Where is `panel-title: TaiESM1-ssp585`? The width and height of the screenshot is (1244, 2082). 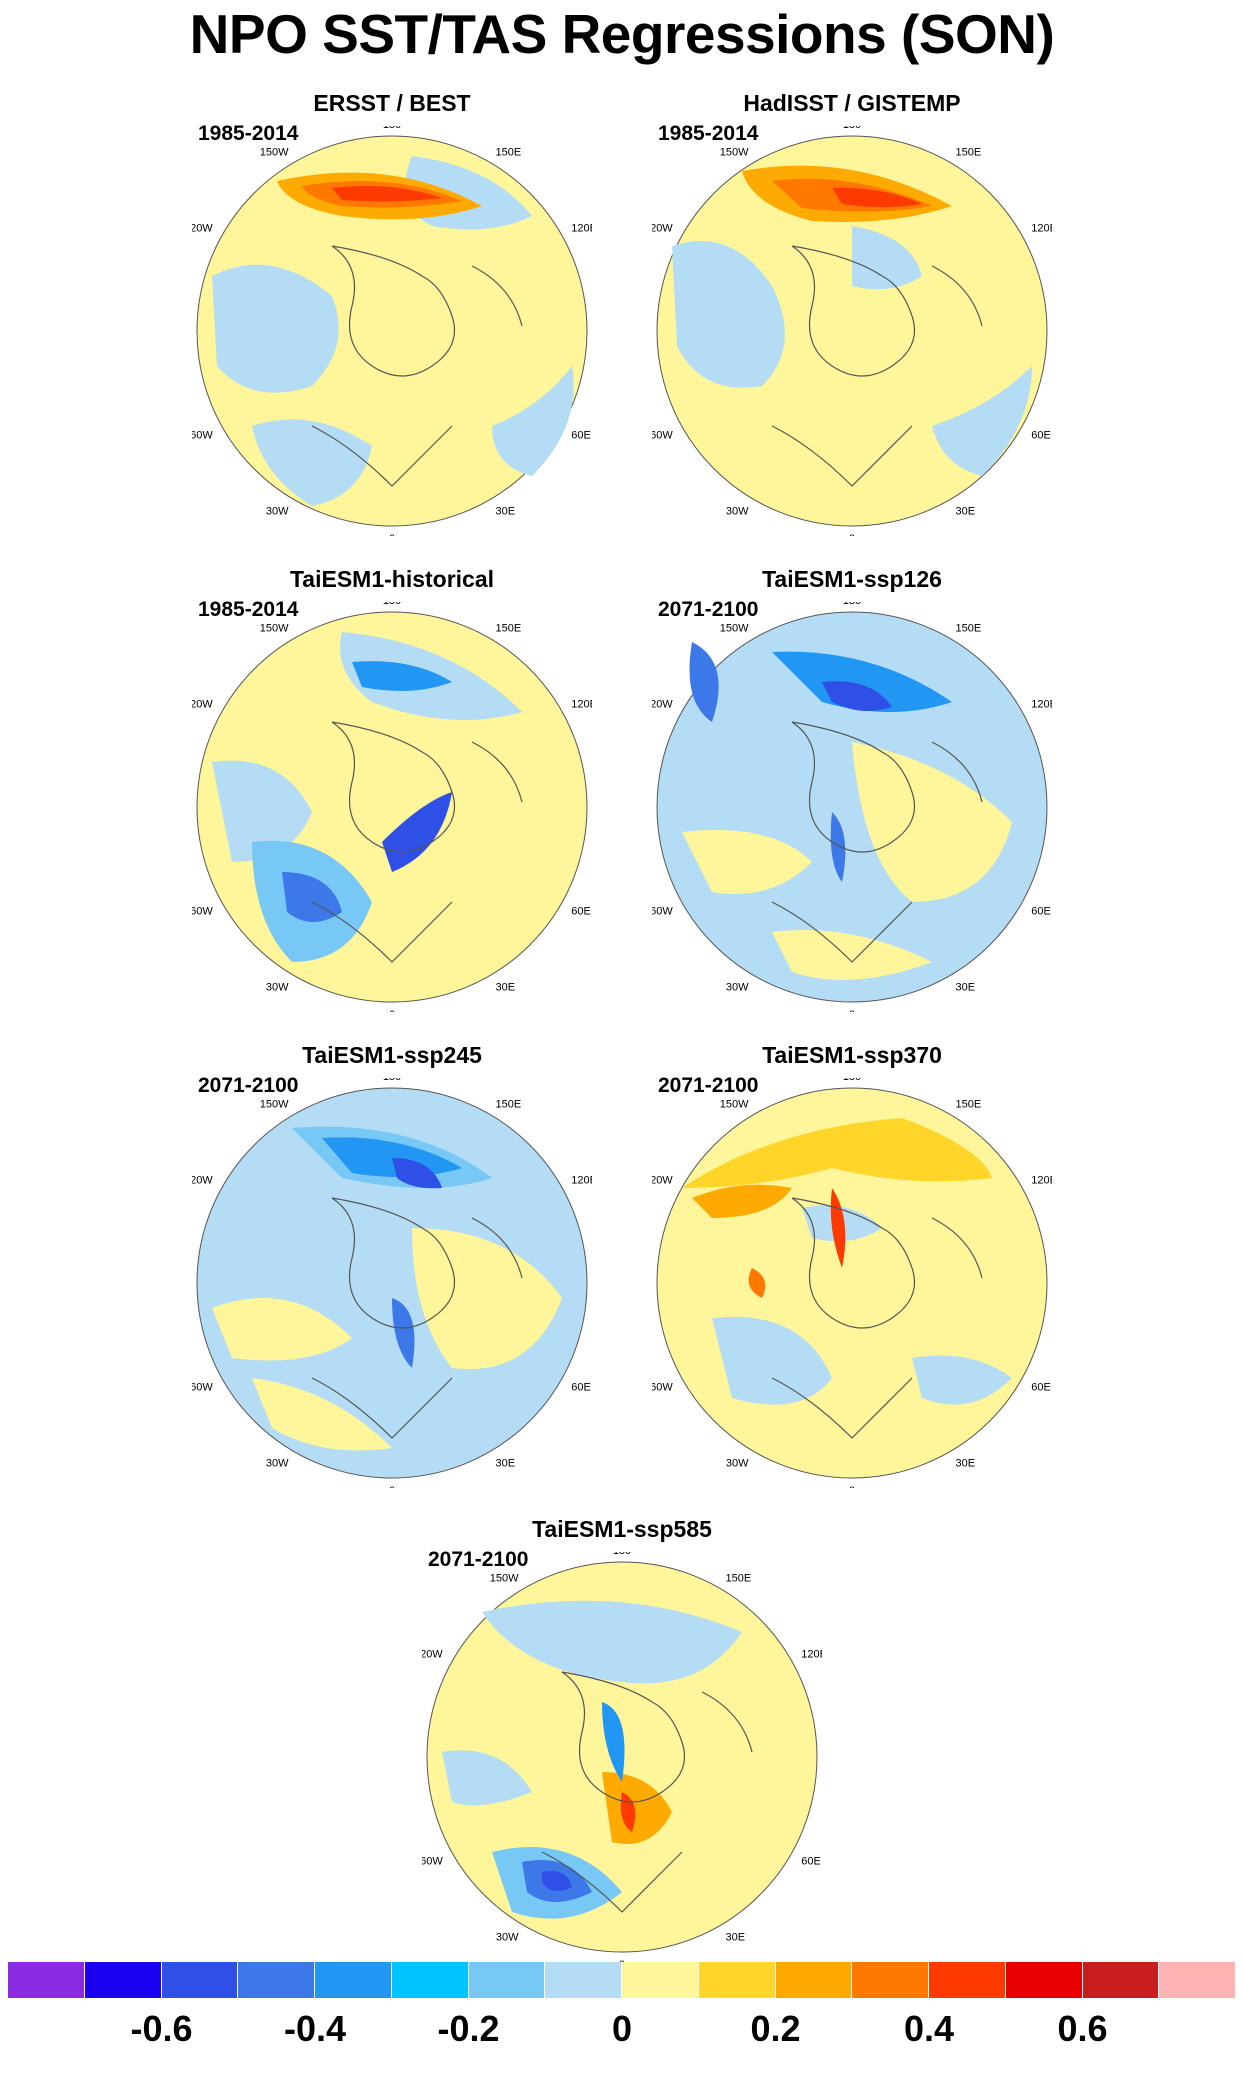
panel-title: TaiESM1-ssp585 is located at coordinates (622, 1529).